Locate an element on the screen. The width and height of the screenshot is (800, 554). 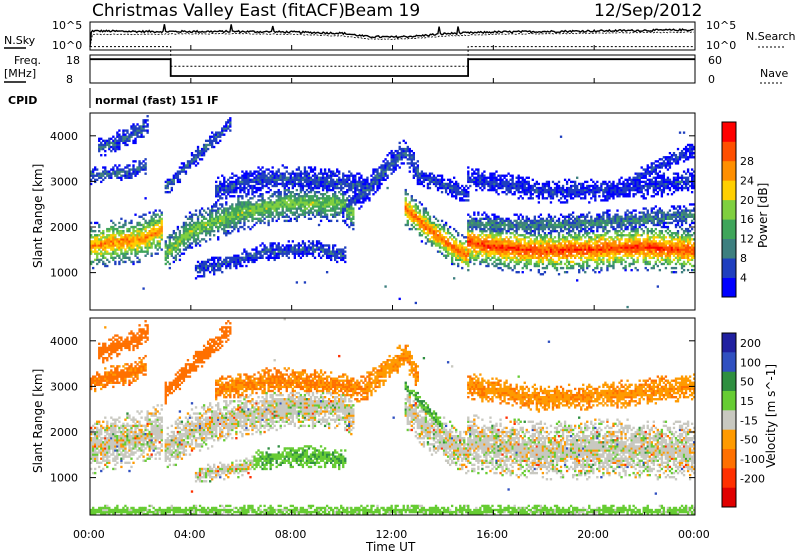
power-cell-2018 is located at coordinates (276, 182).